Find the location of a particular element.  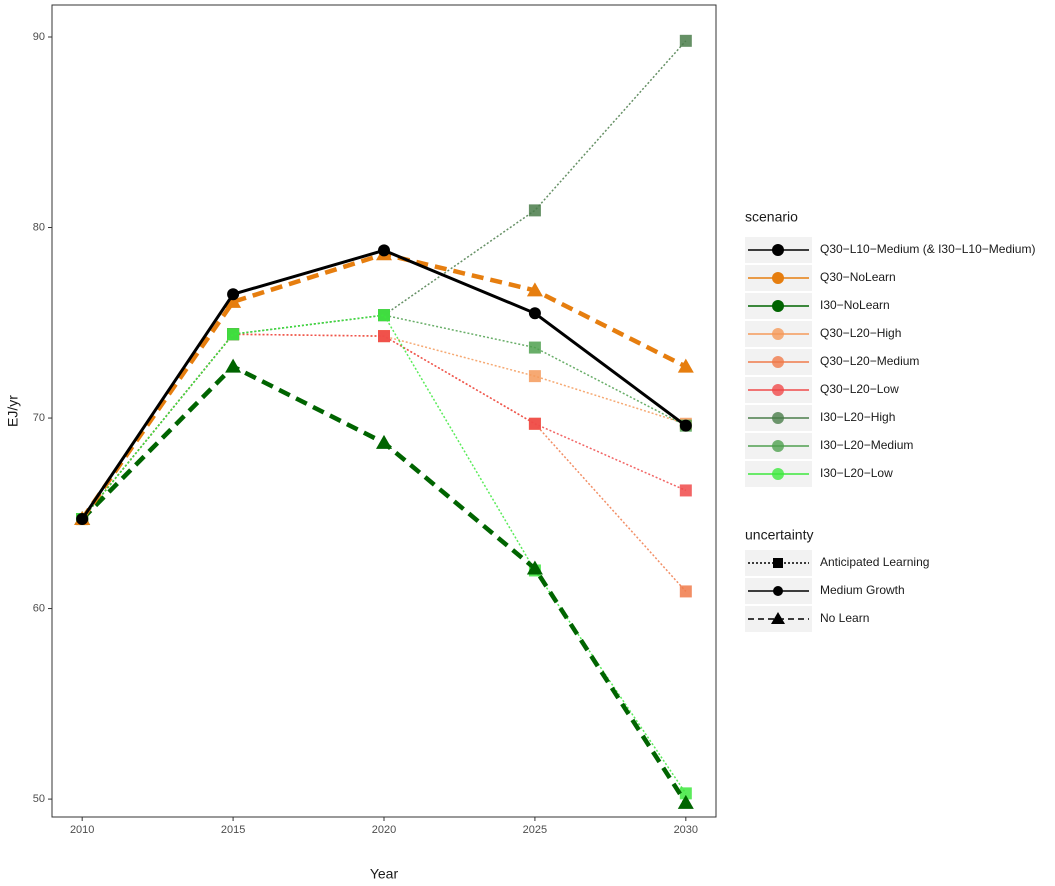

legend-label: I30−NoLearn is located at coordinates (855, 305).